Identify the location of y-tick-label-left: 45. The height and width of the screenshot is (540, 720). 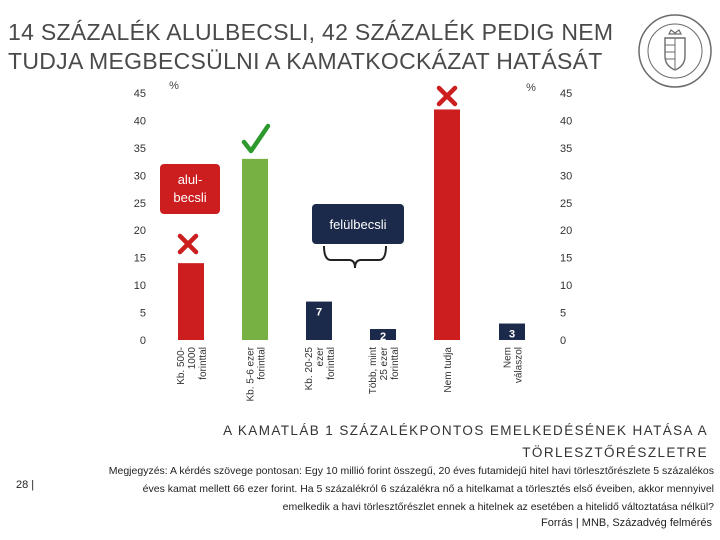
(140, 94).